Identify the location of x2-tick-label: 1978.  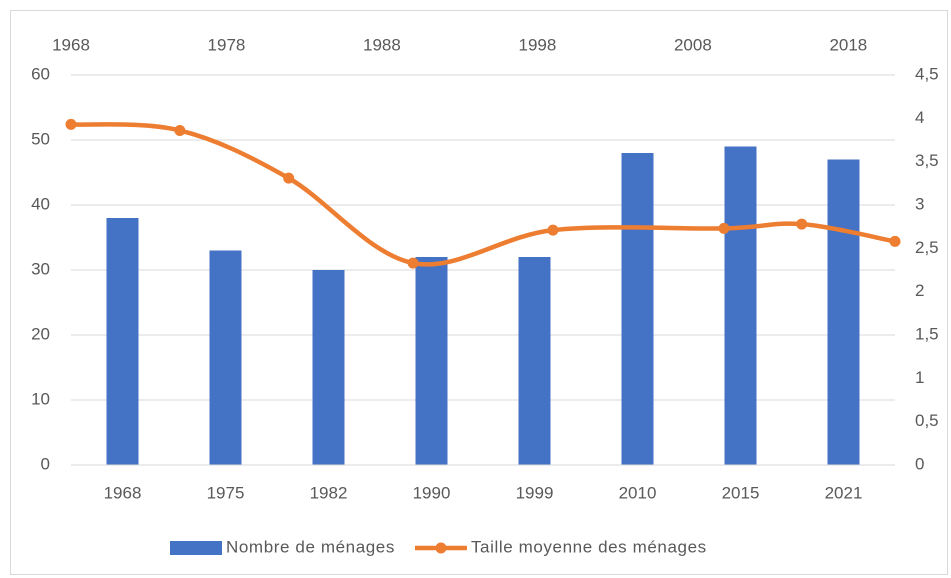
(227, 44).